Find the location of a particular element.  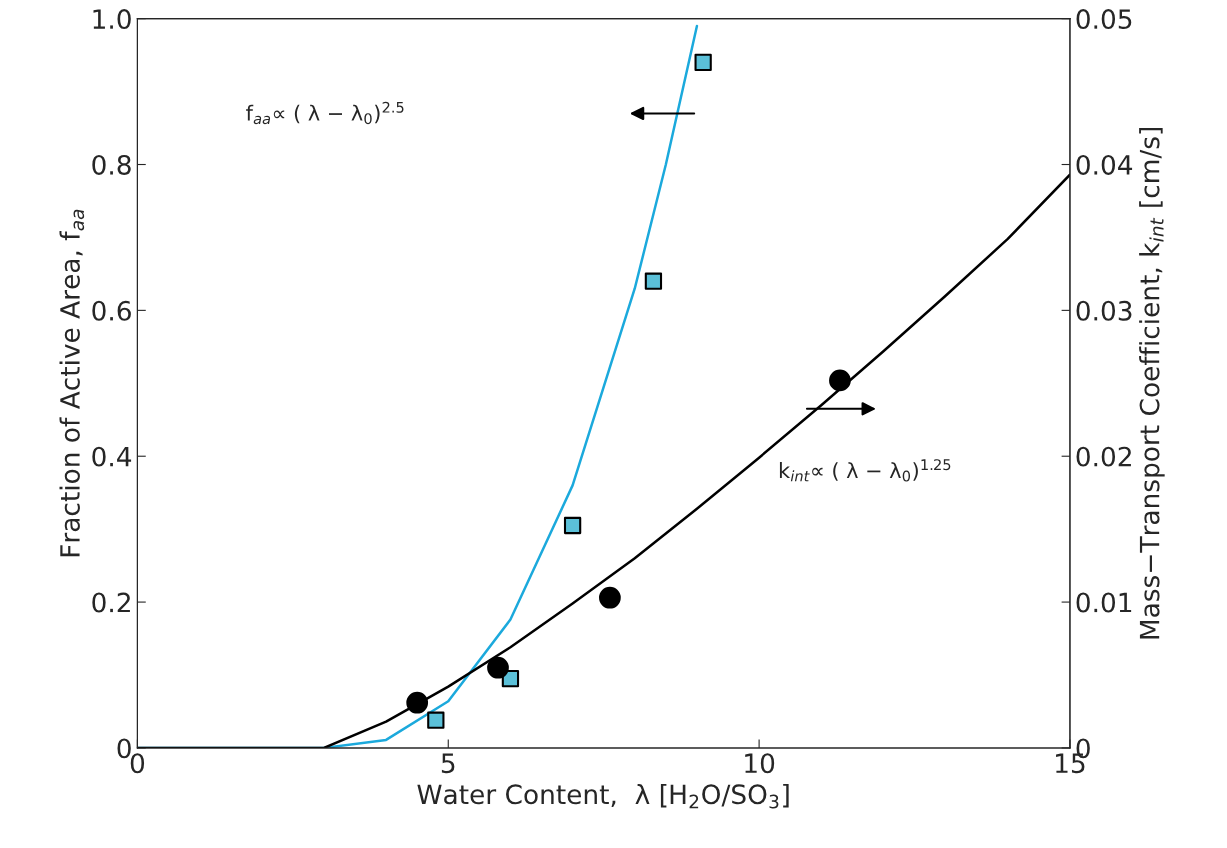

y-tick-label: 0.6 is located at coordinates (111, 310).